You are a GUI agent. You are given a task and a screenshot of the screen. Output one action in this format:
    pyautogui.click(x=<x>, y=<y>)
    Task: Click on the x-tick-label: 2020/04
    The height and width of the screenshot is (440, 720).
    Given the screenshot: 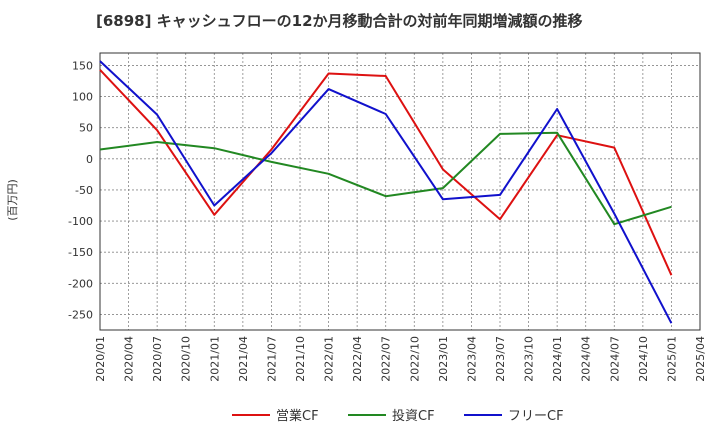 What is the action you would take?
    pyautogui.click(x=129, y=359)
    